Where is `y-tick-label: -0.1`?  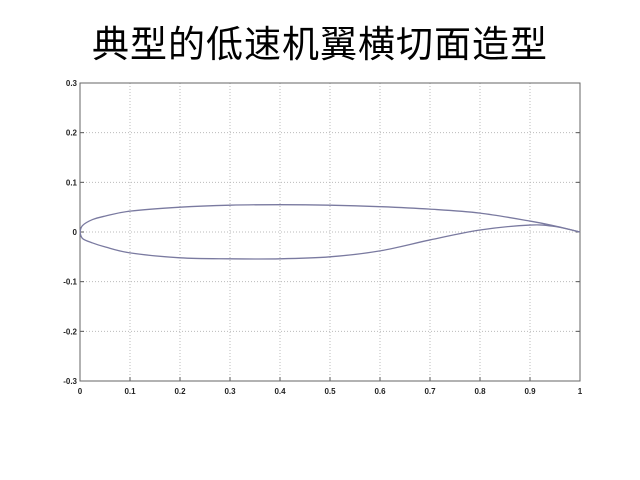 y-tick-label: -0.1 is located at coordinates (70, 282).